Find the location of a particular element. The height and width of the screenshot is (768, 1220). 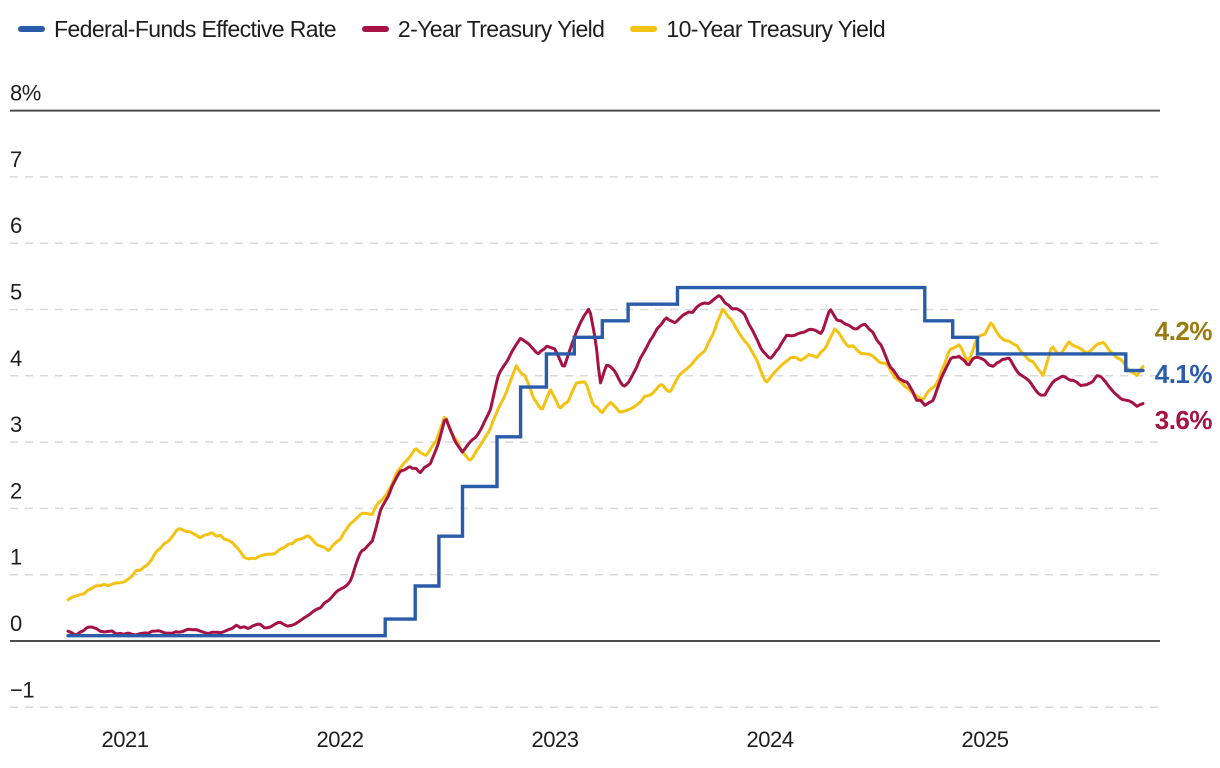

x-tick-label: 2022 is located at coordinates (340, 739).